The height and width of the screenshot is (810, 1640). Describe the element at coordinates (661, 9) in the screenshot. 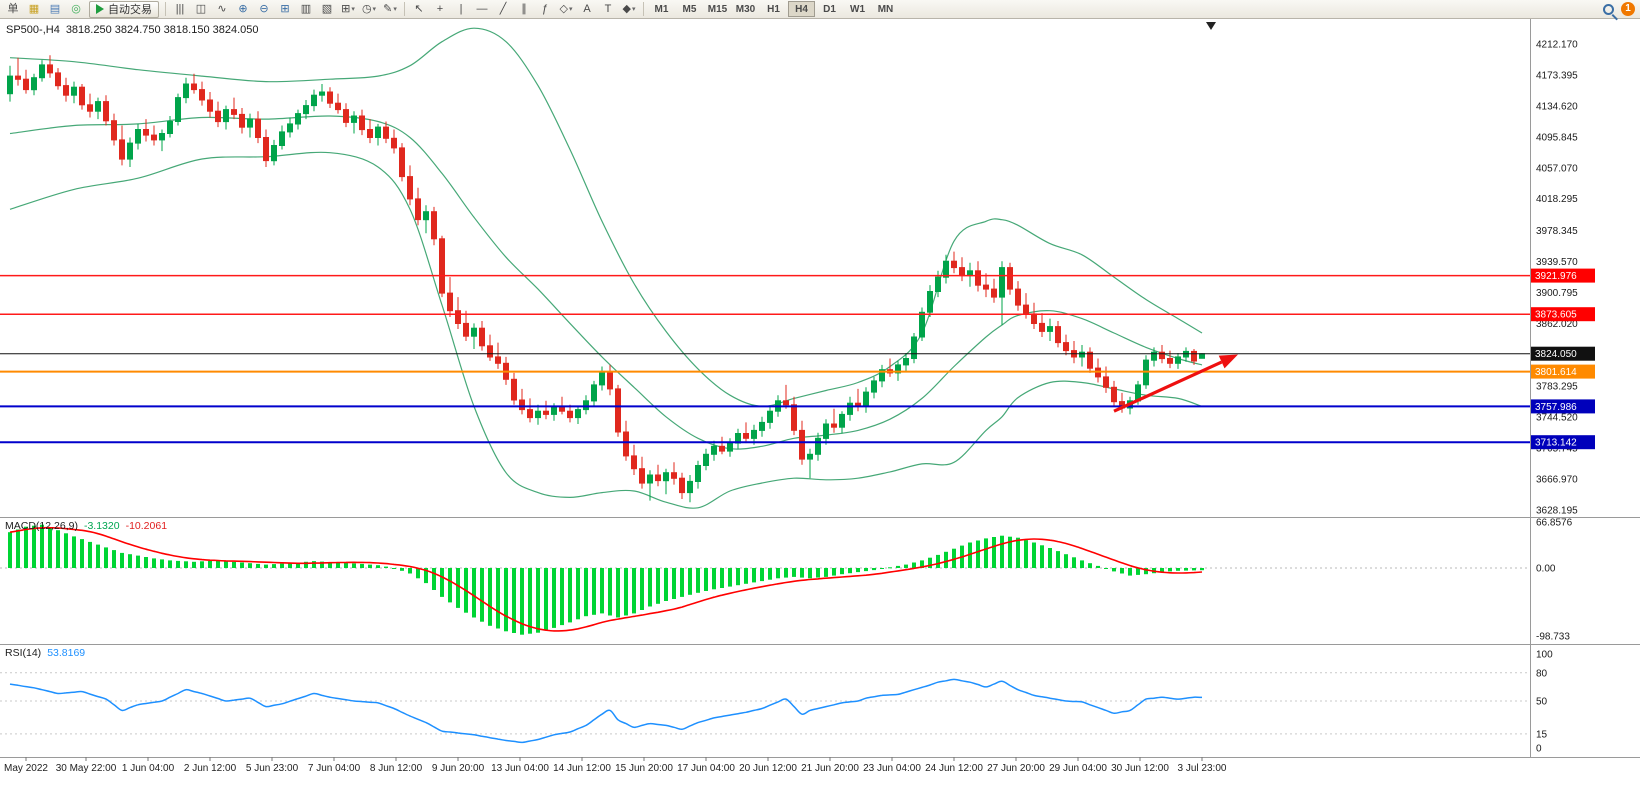

I see `timeframe-button-m1: M1` at that location.